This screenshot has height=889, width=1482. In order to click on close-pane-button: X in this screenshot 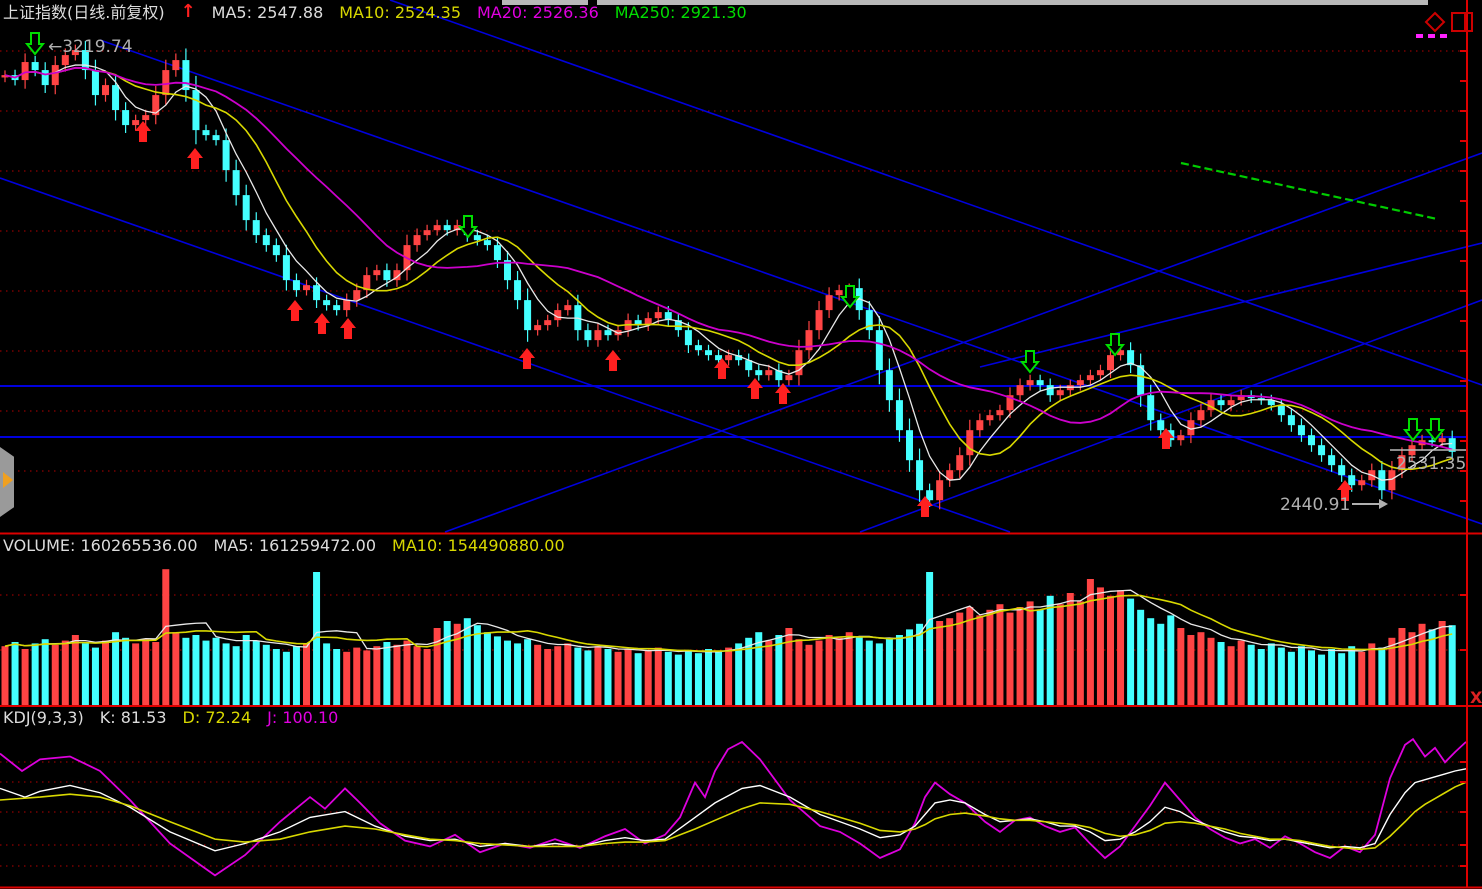, I will do `click(1476, 697)`.